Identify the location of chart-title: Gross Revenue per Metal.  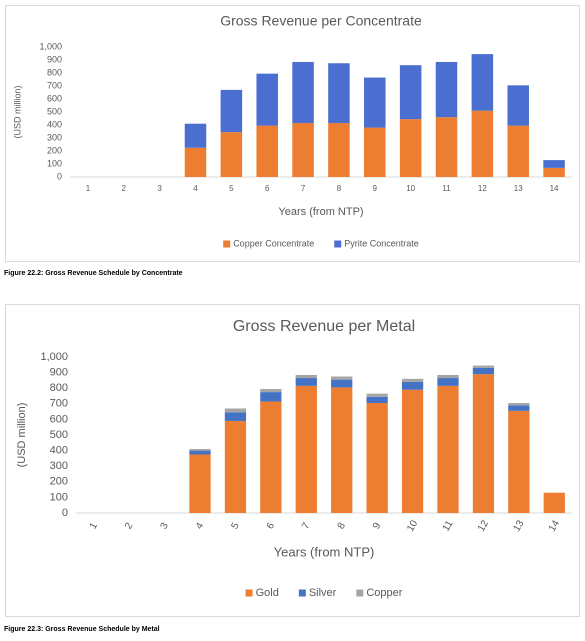
(324, 326).